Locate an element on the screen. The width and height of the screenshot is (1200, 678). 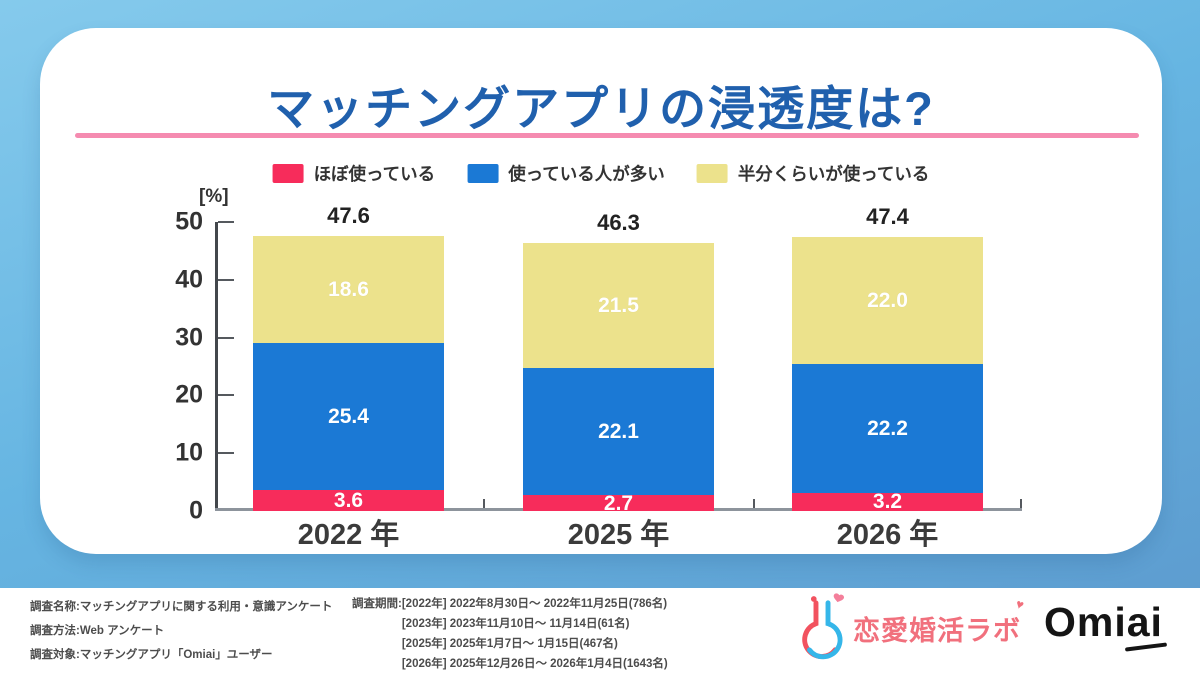
bar-segment: 22.1 is located at coordinates (618, 431).